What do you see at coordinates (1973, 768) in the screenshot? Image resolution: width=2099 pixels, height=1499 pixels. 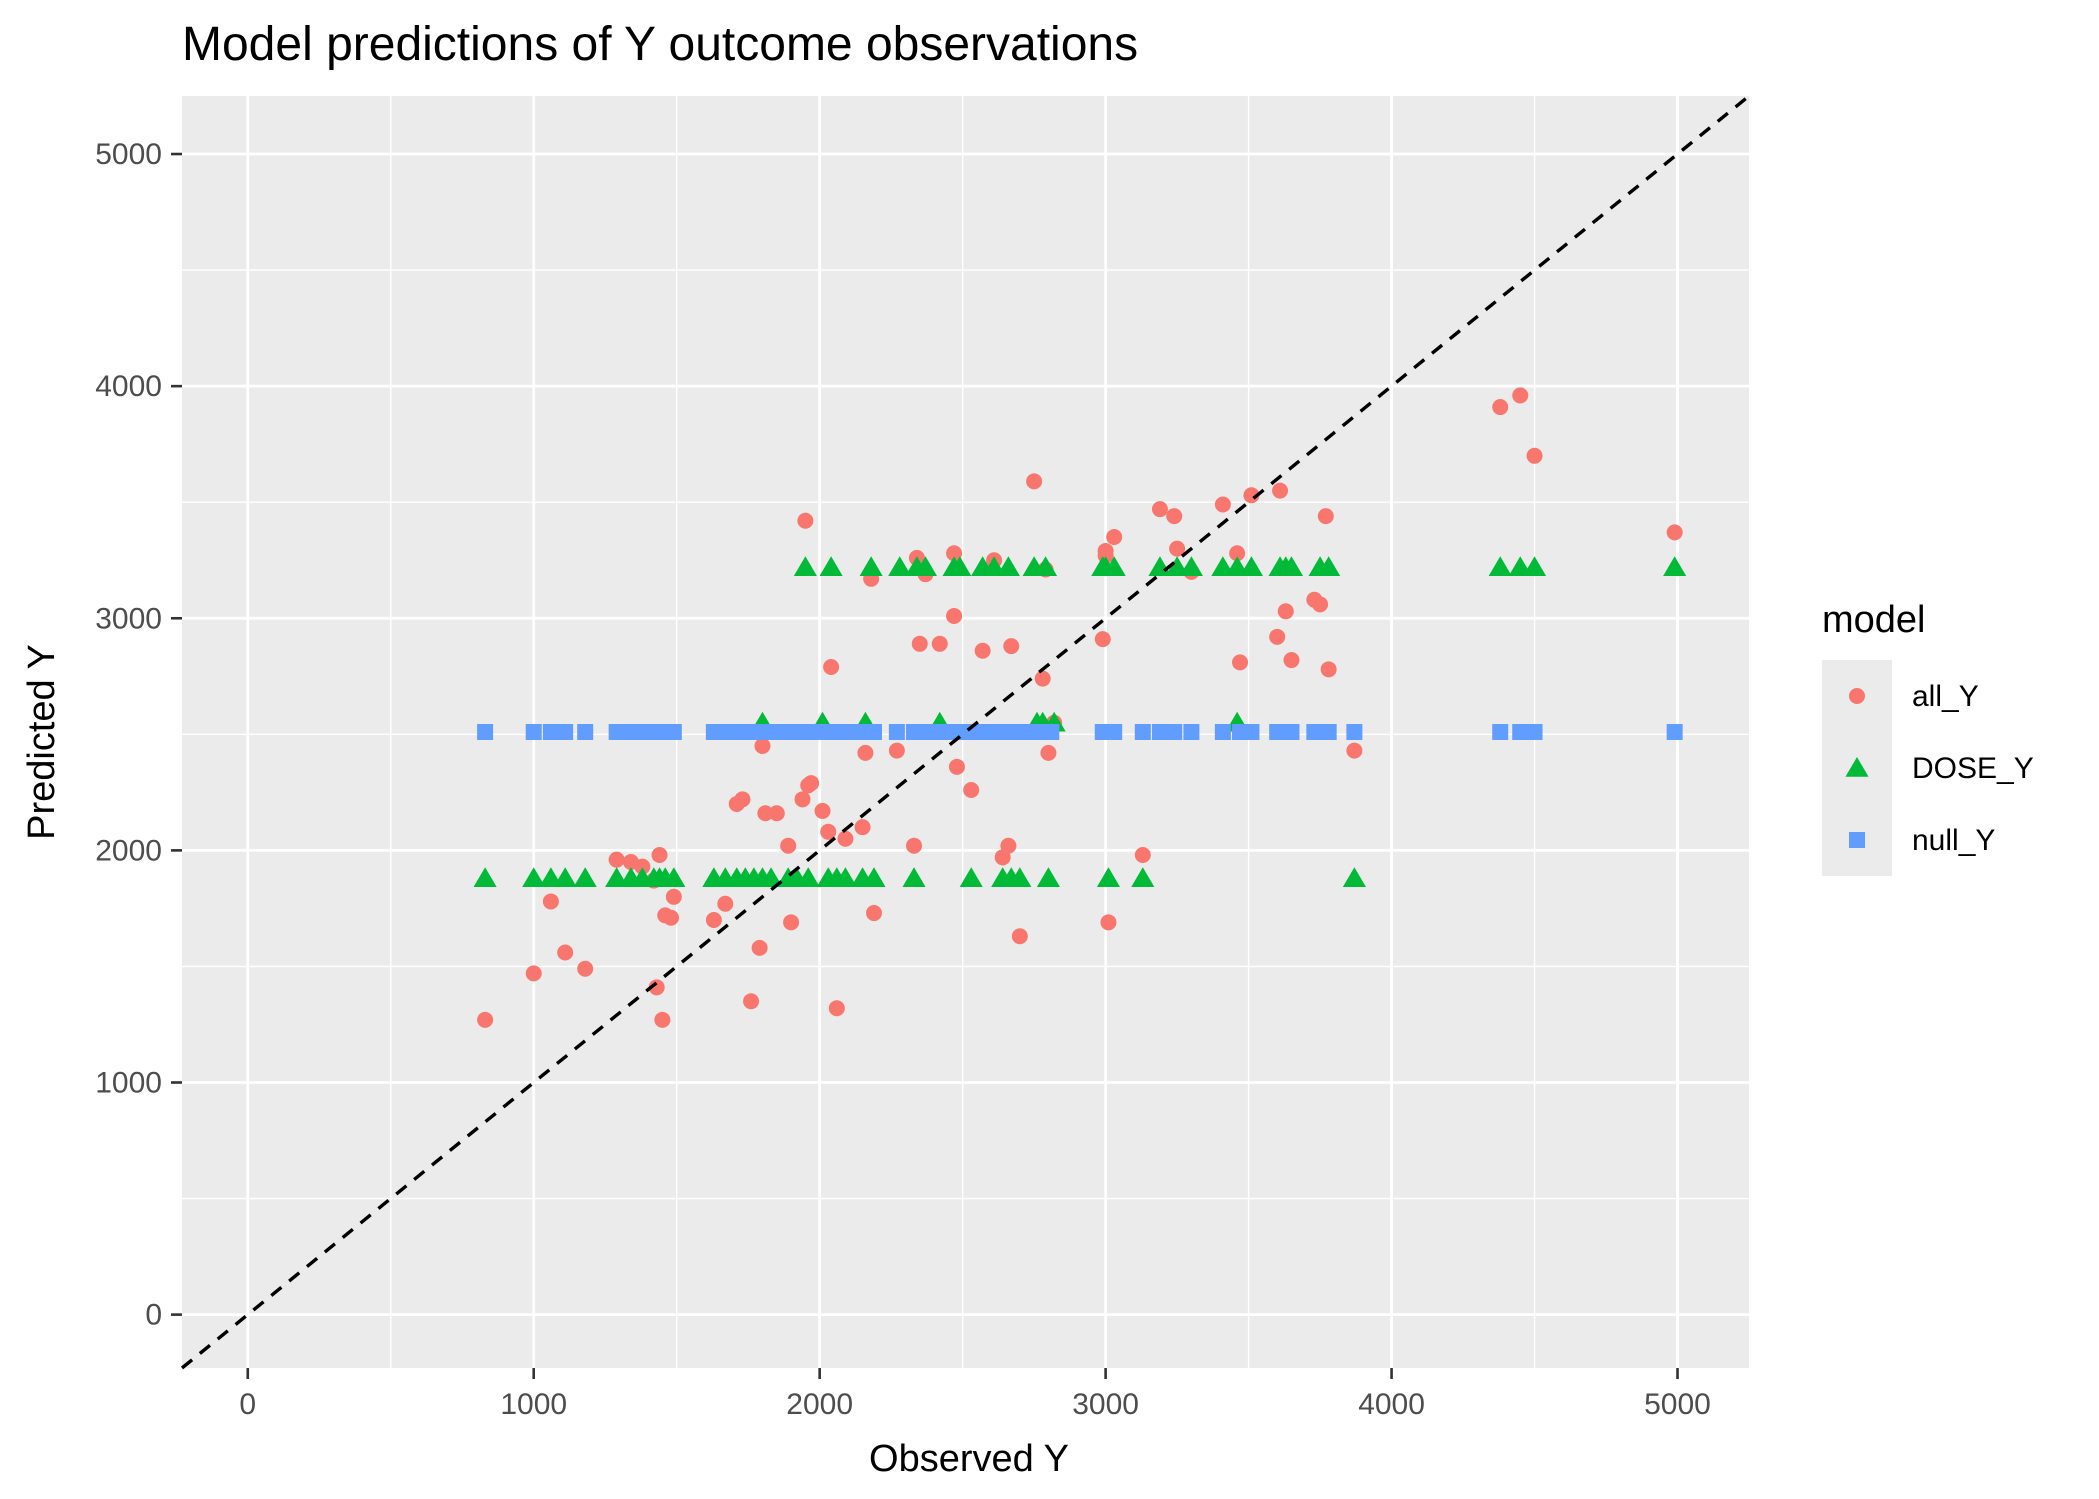 I see `legend-label: DOSE_Y` at bounding box center [1973, 768].